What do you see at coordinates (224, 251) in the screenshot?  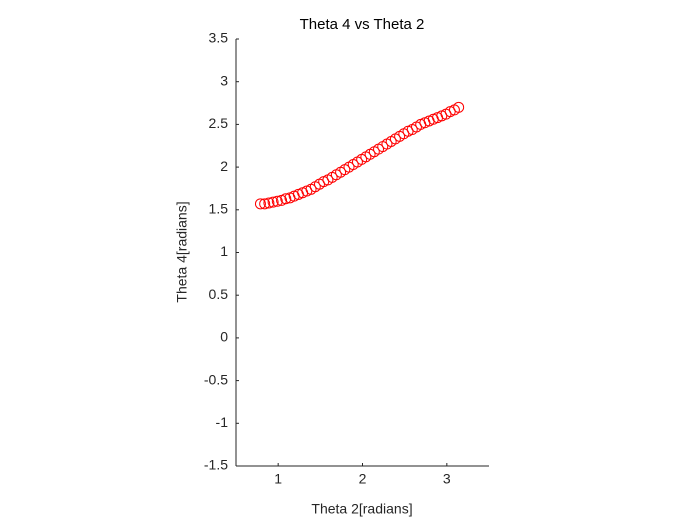 I see `y-tick-label: 1` at bounding box center [224, 251].